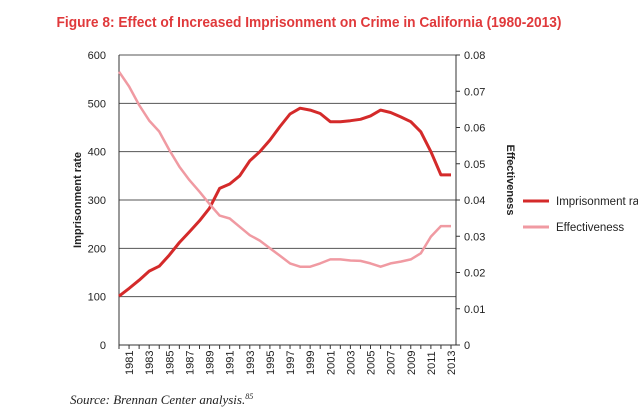  Describe the element at coordinates (249, 396) in the screenshot. I see `source-footnote: 85` at that location.